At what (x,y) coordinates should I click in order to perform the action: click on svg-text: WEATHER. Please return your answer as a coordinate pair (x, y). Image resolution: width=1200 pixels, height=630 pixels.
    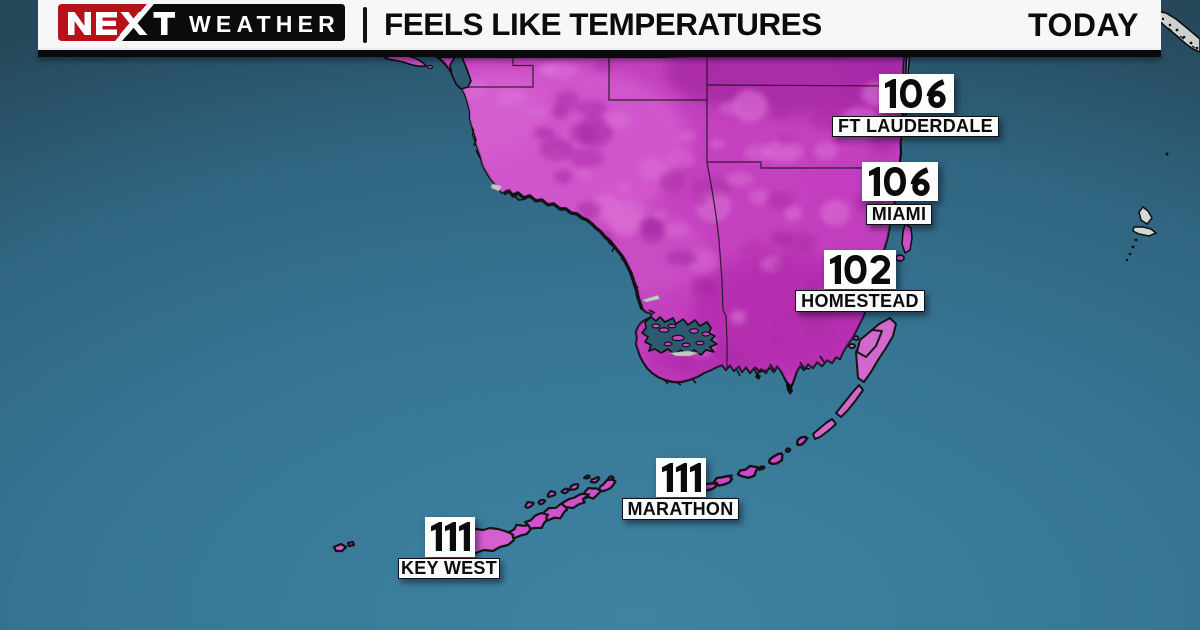
    Looking at the image, I should click on (264, 24).